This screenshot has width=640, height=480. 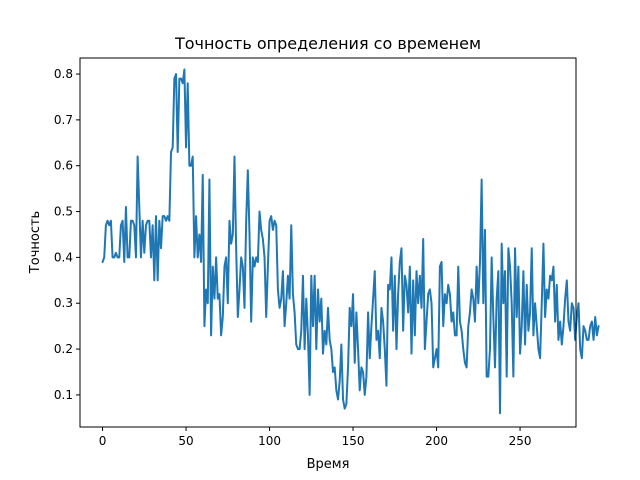 I want to click on x-tick-label: 200, so click(x=436, y=441).